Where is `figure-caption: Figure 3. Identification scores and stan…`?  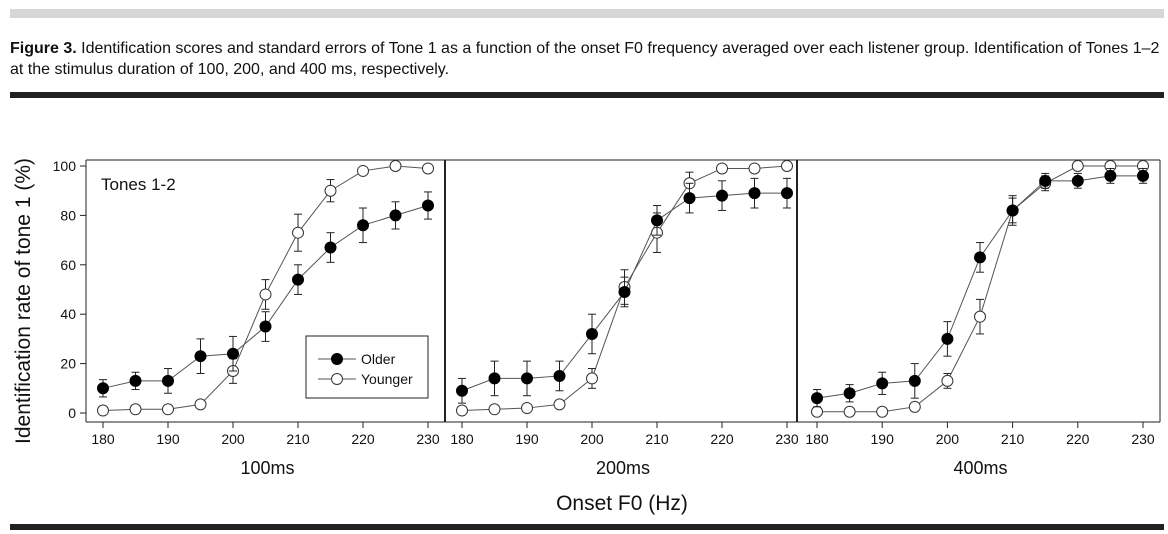 figure-caption: Figure 3. Identification scores and stan… is located at coordinates (585, 59).